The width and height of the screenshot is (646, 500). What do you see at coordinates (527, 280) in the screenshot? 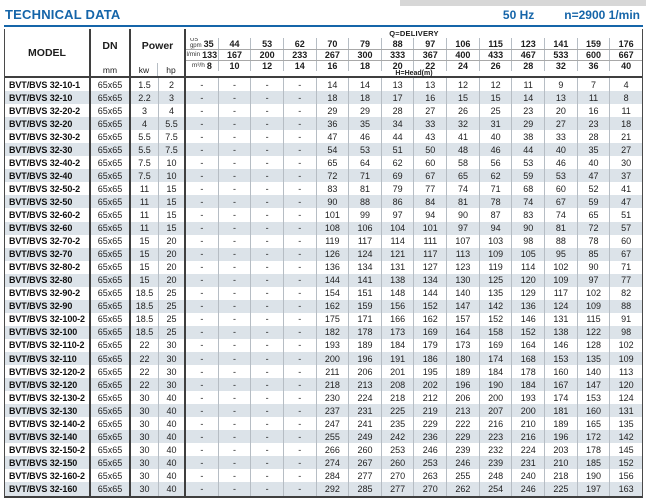
I see `head-value-cell: 120` at bounding box center [527, 280].